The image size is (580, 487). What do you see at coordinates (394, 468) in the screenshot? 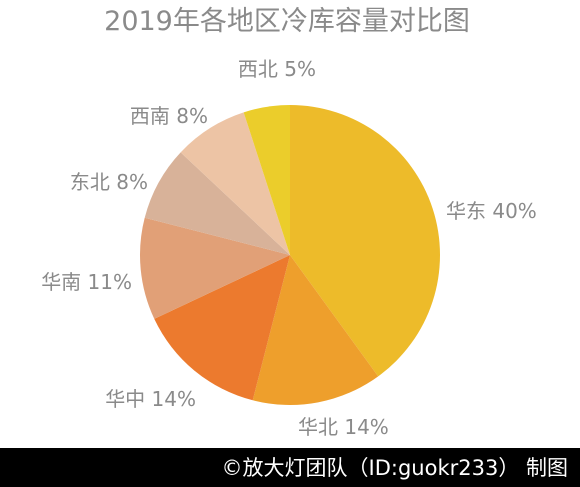
I see `footer-credit: ©放大灯团队（ID:guokr233） 制图` at bounding box center [394, 468].